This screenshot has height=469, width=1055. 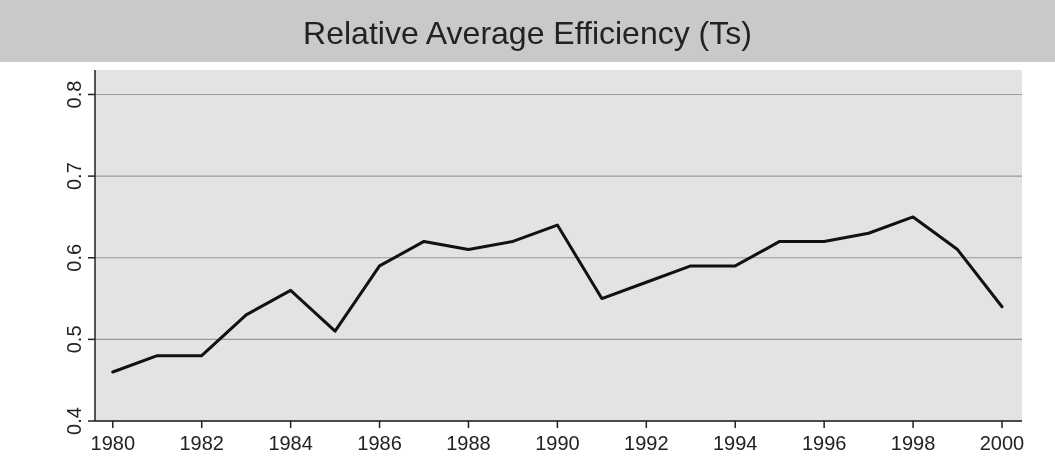 What do you see at coordinates (379, 443) in the screenshot?
I see `x-tick-label: 1986` at bounding box center [379, 443].